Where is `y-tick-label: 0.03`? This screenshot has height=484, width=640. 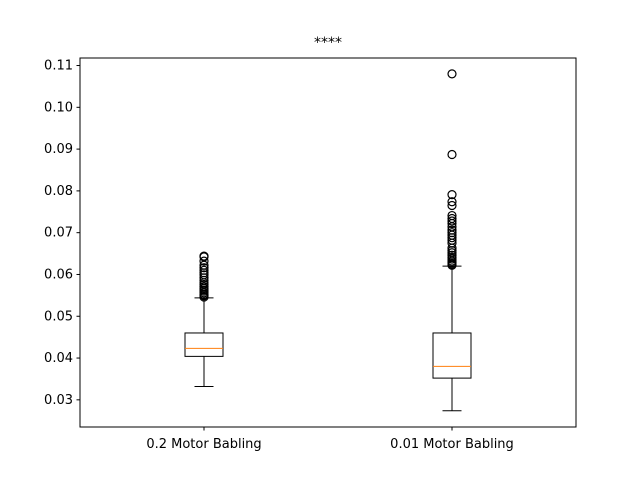
y-tick-label: 0.03 is located at coordinates (58, 400).